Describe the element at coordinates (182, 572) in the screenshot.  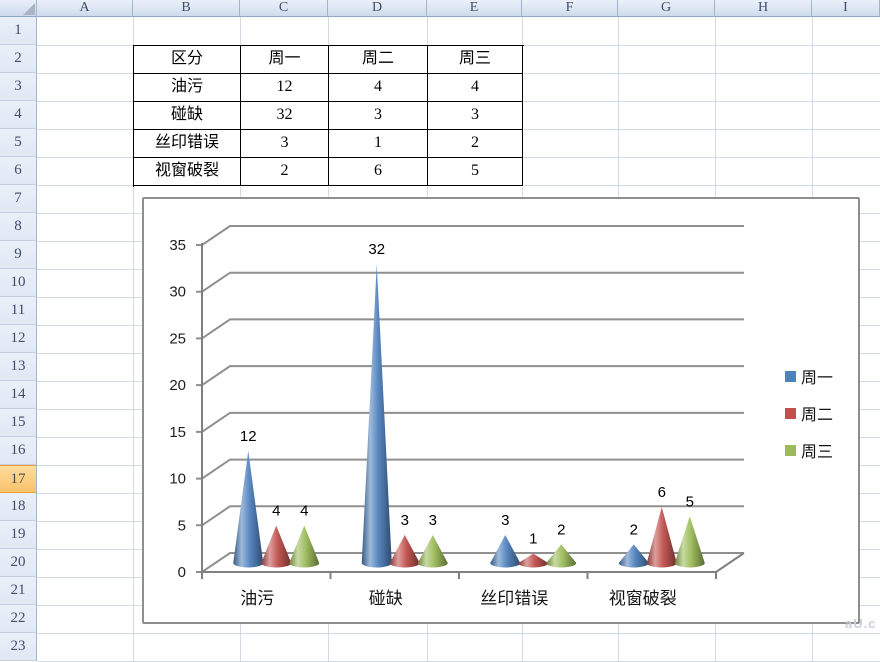
I see `y-axis-label-0: 0` at that location.